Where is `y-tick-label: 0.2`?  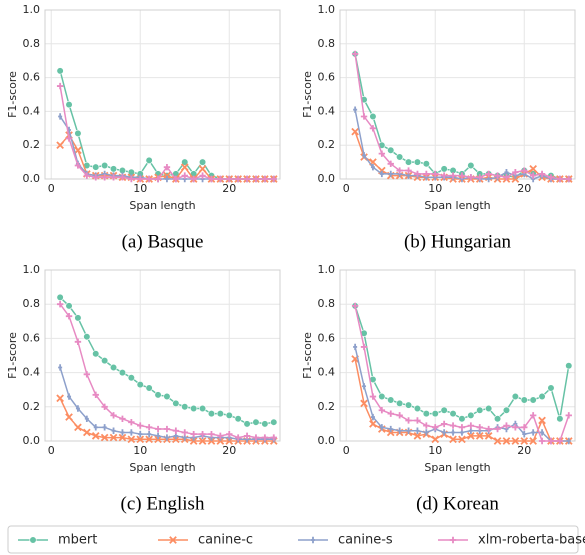 y-tick-label: 0.2 is located at coordinates (32, 144).